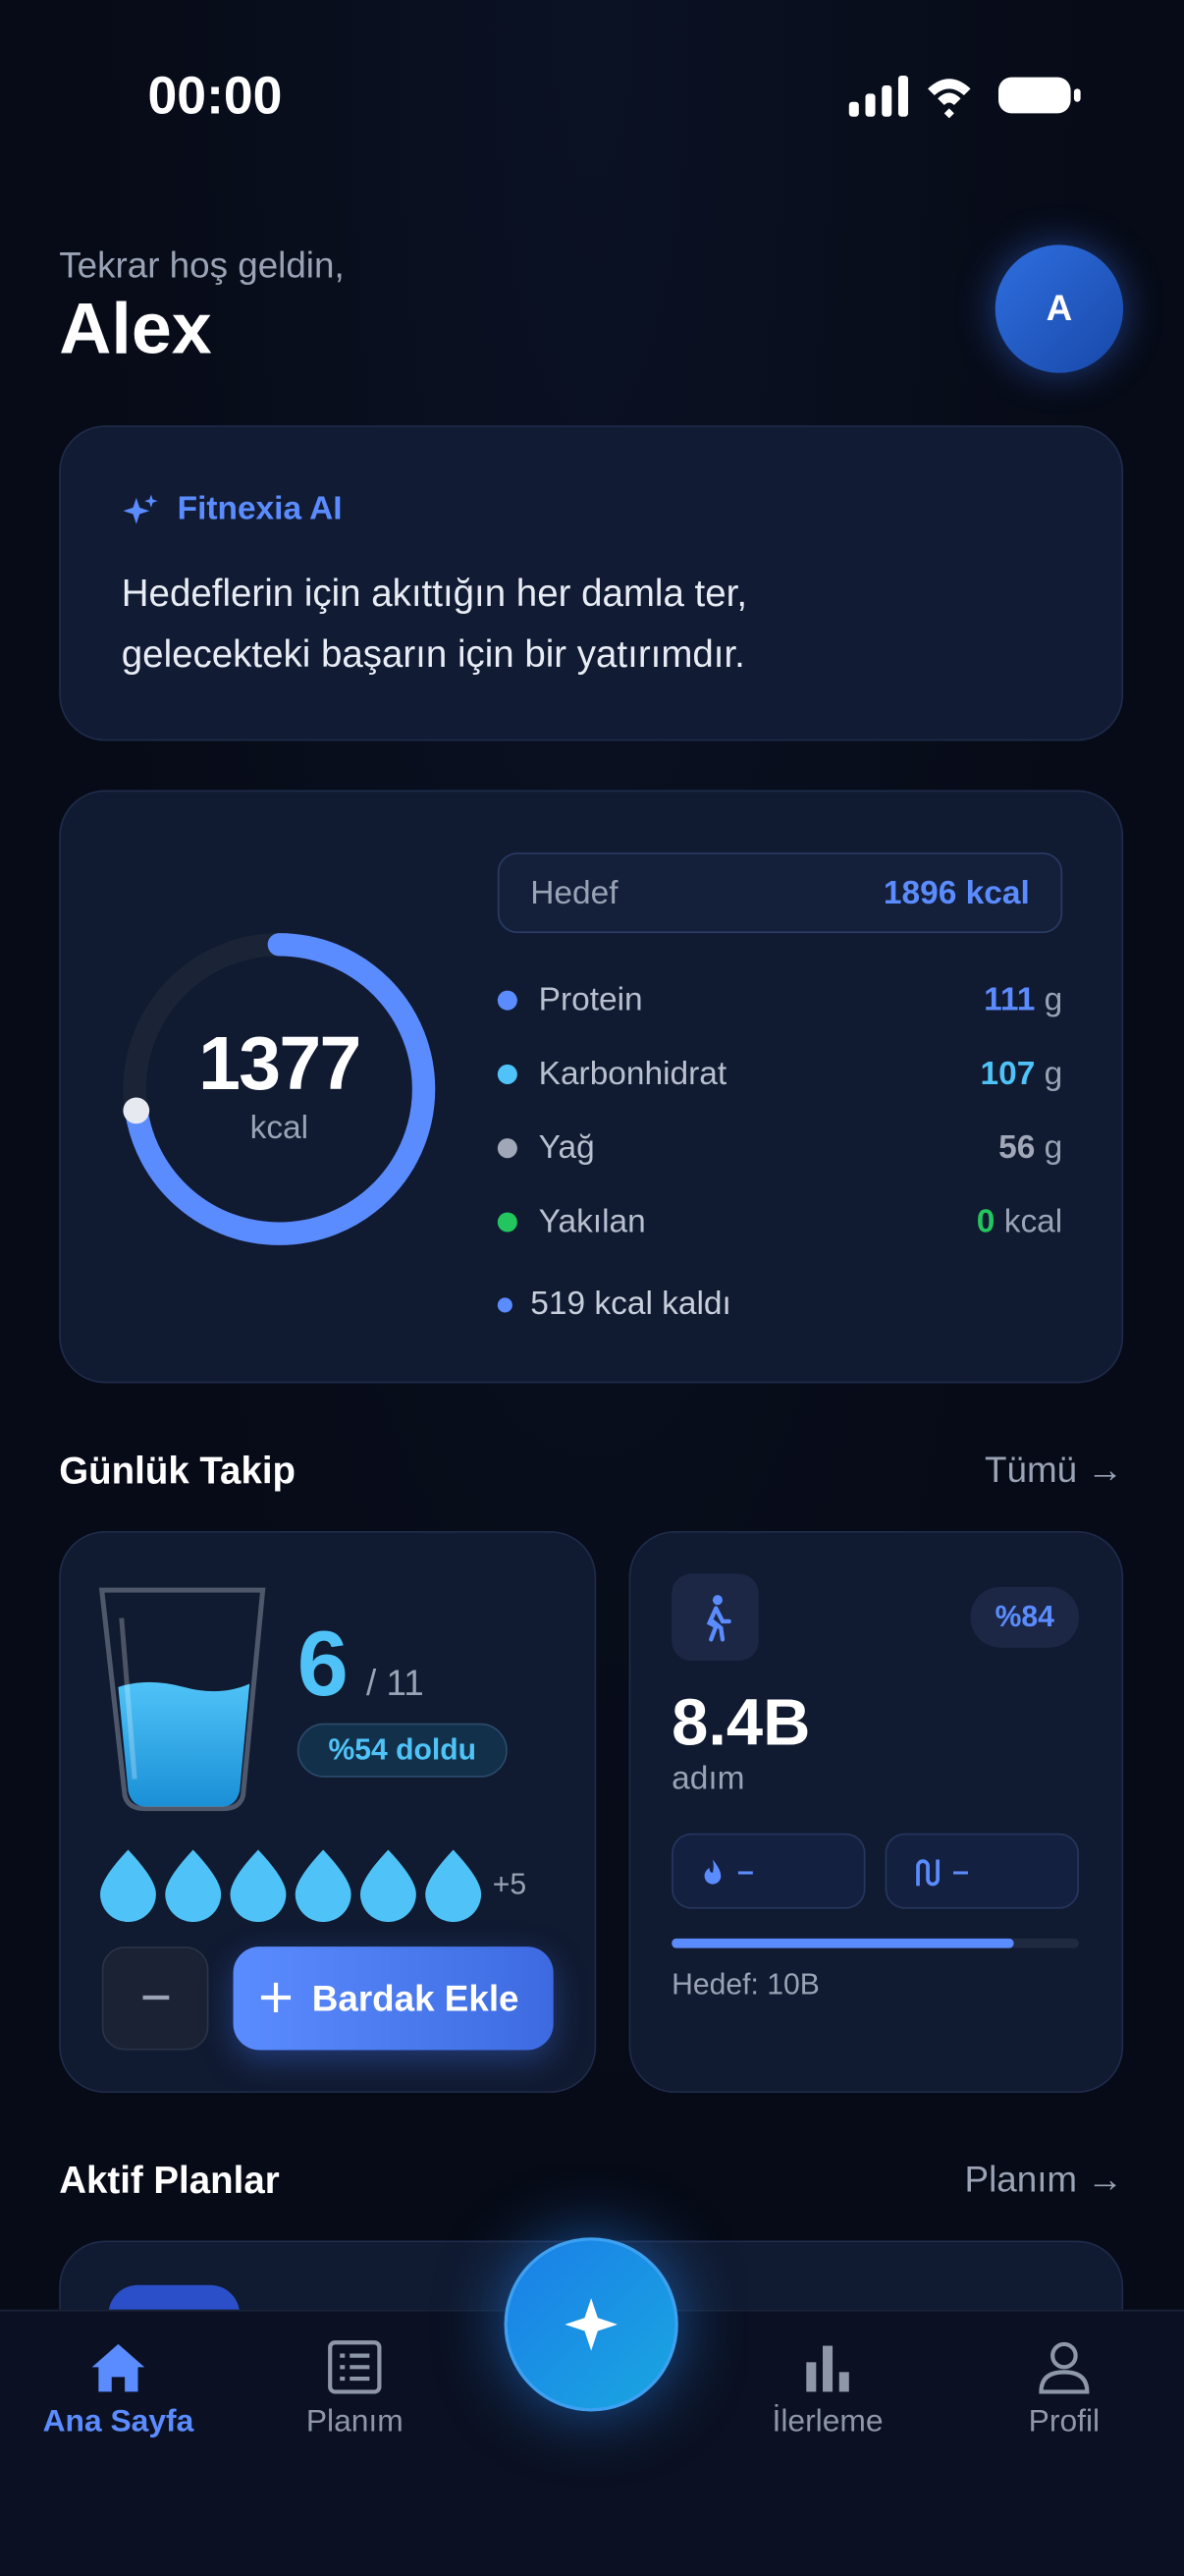 The image size is (1184, 2576). I want to click on greeting: Tekrar hoş geldin,, so click(202, 266).